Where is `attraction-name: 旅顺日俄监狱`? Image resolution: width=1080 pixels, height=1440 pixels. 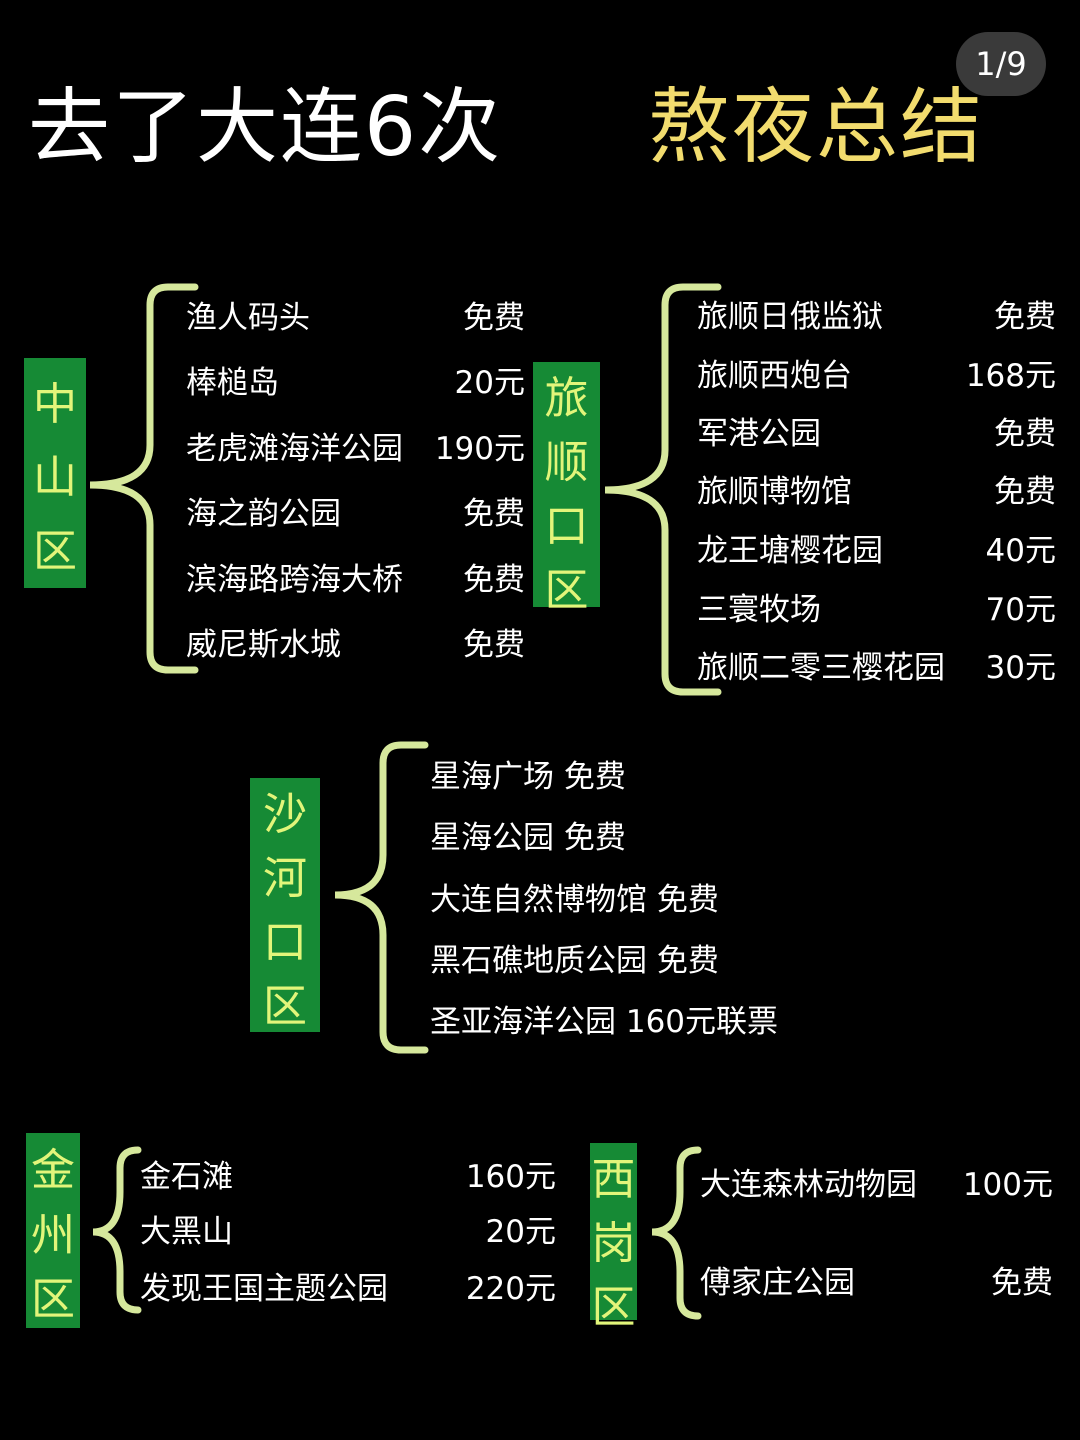
attraction-name: 旅顺日俄监狱 is located at coordinates (790, 317).